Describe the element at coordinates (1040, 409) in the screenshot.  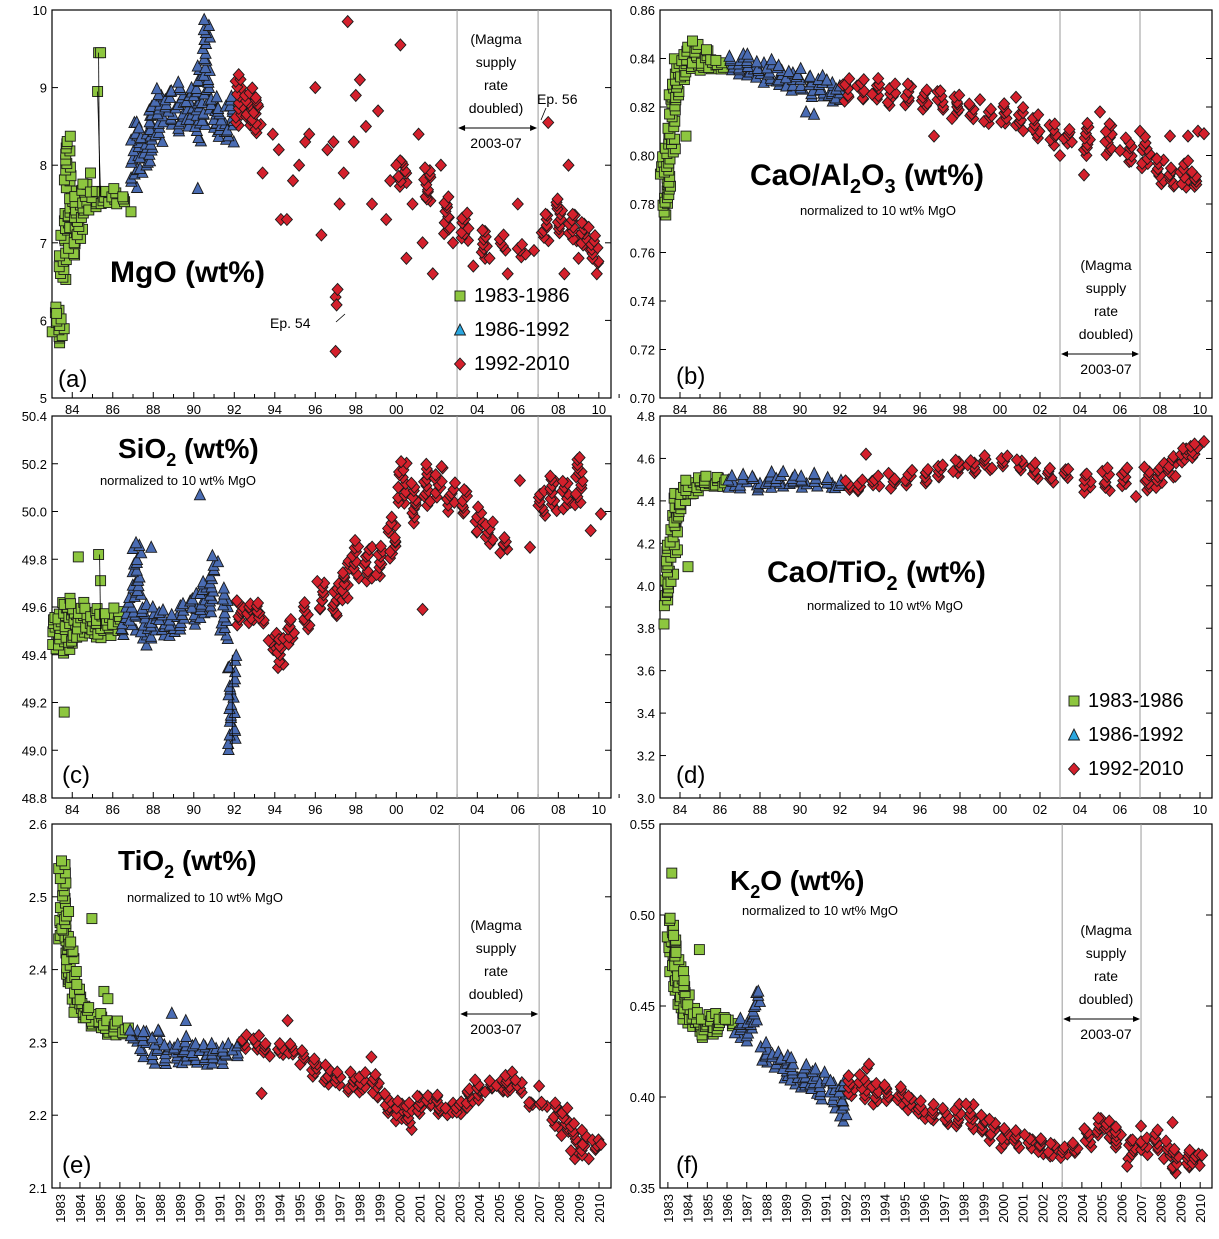
I see `x-tick-label: 02` at that location.